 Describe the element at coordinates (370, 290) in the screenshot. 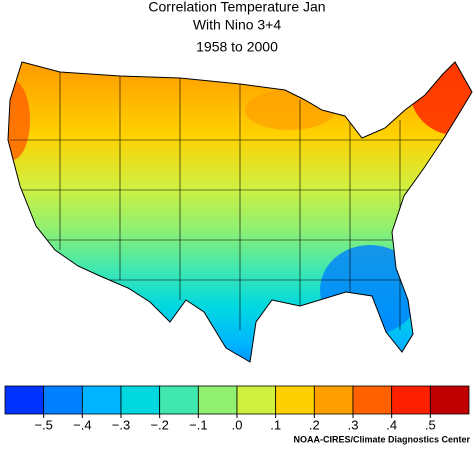

I see `southeast-region` at that location.